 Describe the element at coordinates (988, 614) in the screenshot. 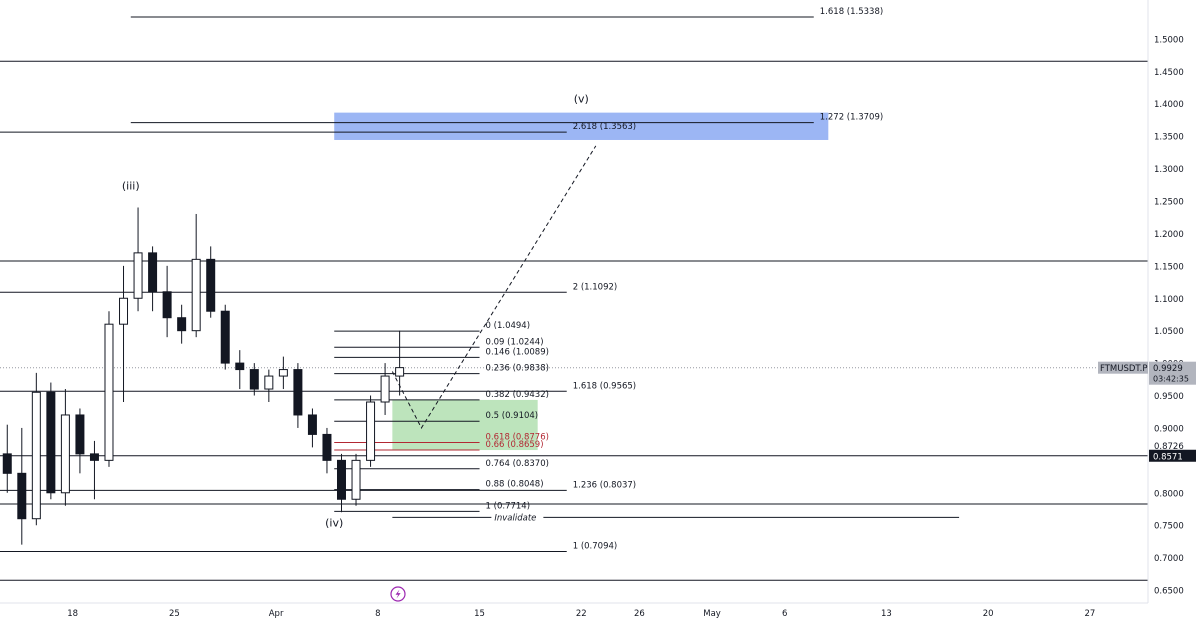

I see `time-tick-label: 20` at that location.